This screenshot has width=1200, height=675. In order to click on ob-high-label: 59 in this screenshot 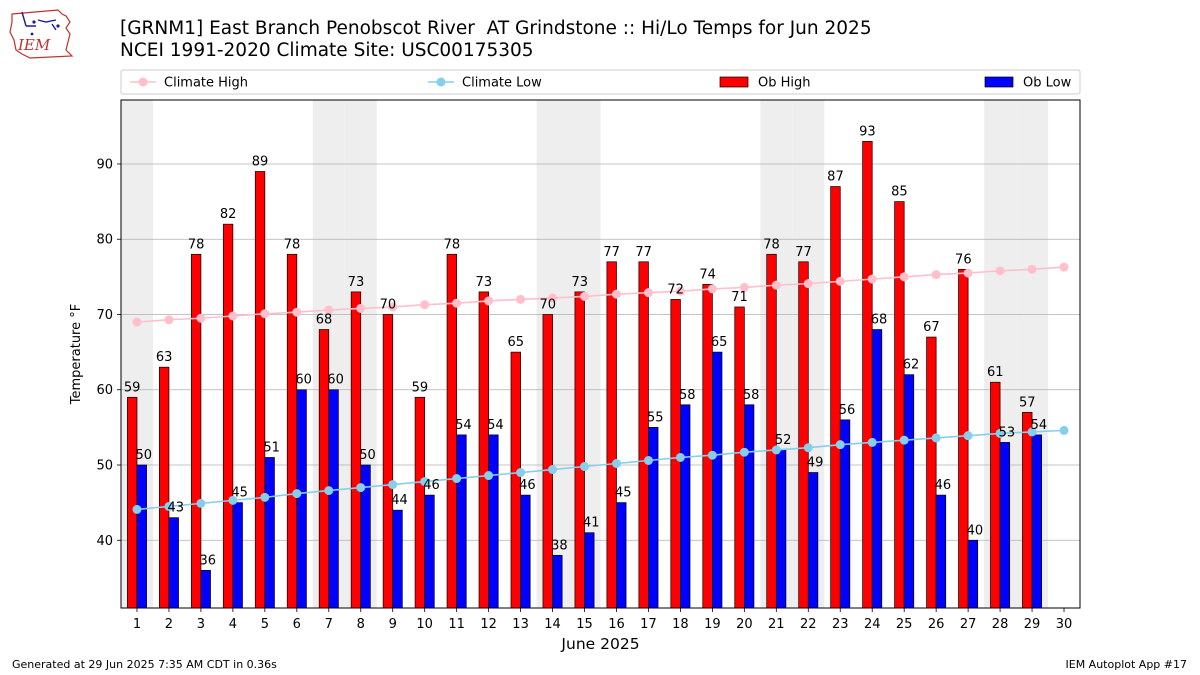, I will do `click(420, 387)`.